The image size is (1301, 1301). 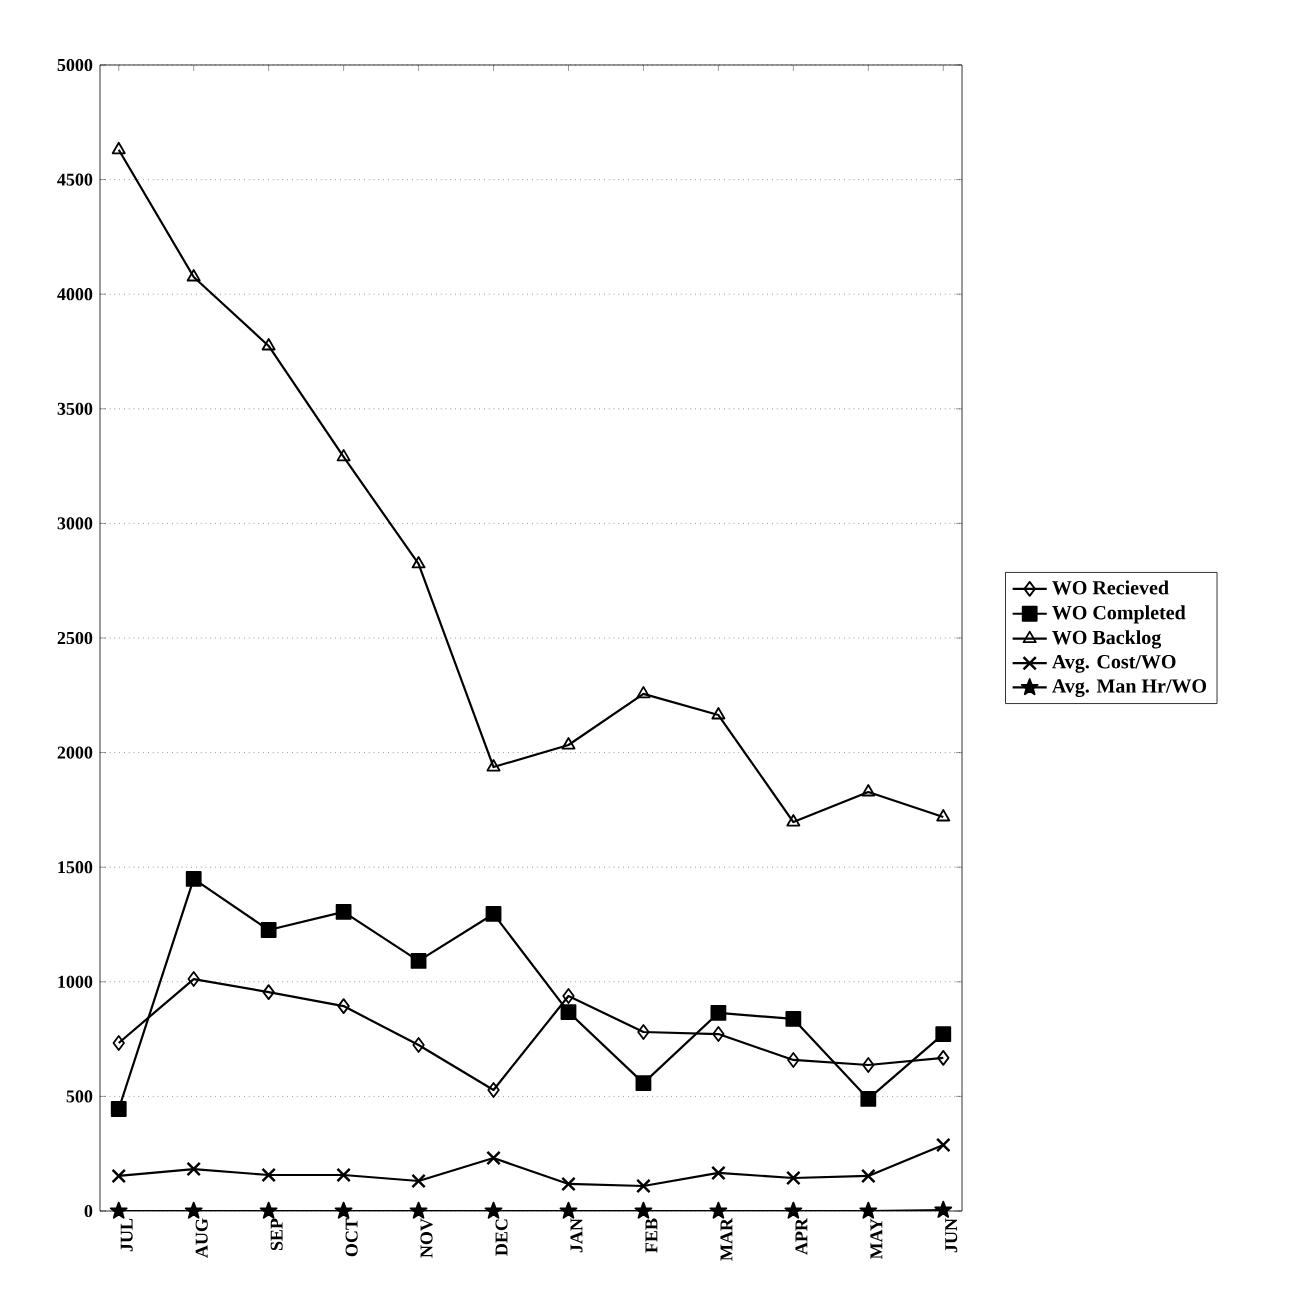 What do you see at coordinates (351, 1237) in the screenshot?
I see `x-tick-label: OCT` at bounding box center [351, 1237].